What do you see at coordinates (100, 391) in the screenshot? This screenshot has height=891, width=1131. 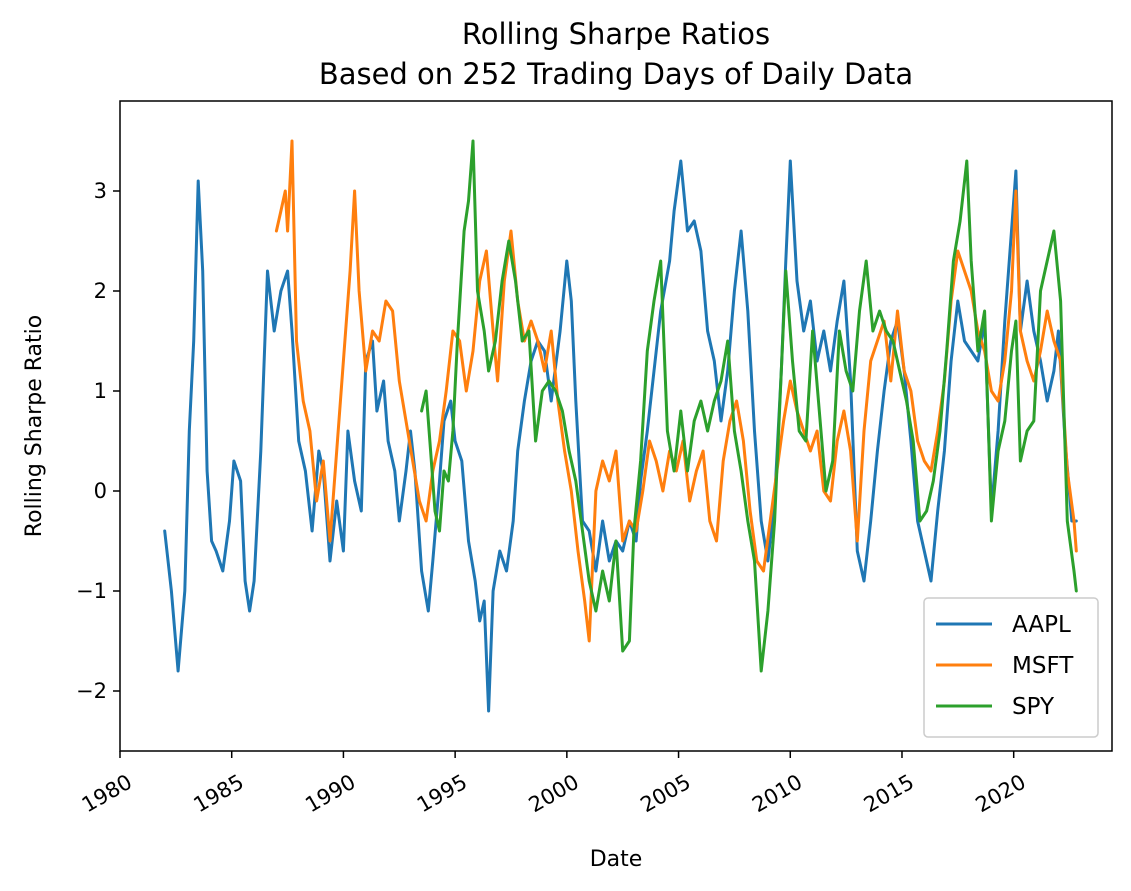 I see `y-tick-label: 1` at bounding box center [100, 391].